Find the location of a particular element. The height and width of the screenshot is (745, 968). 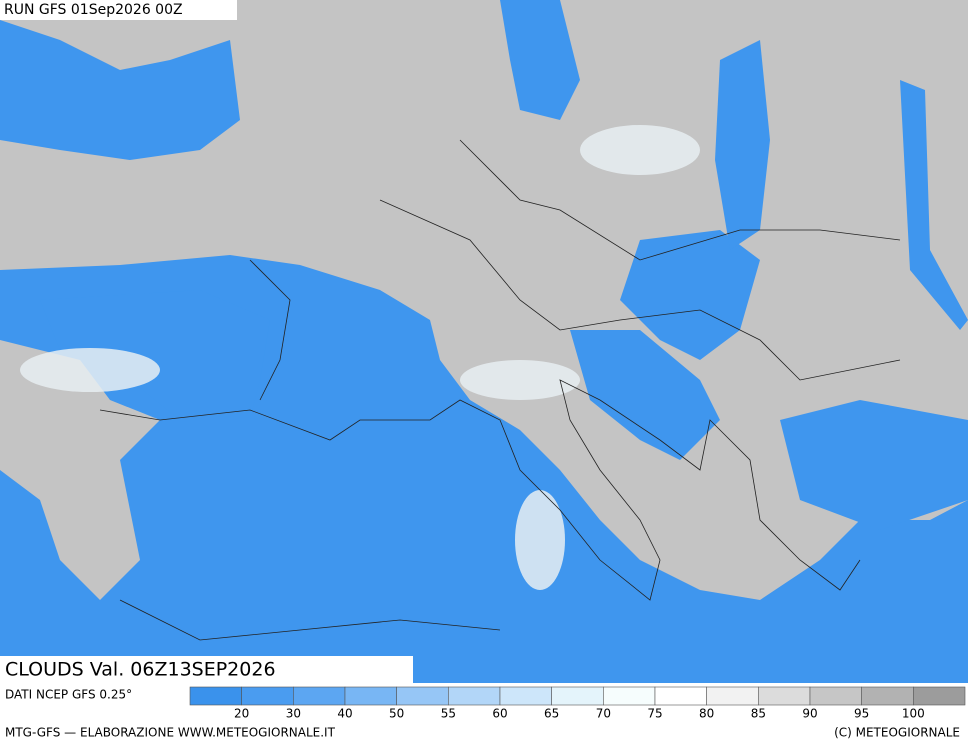

legend-label: 90 is located at coordinates (809, 714).